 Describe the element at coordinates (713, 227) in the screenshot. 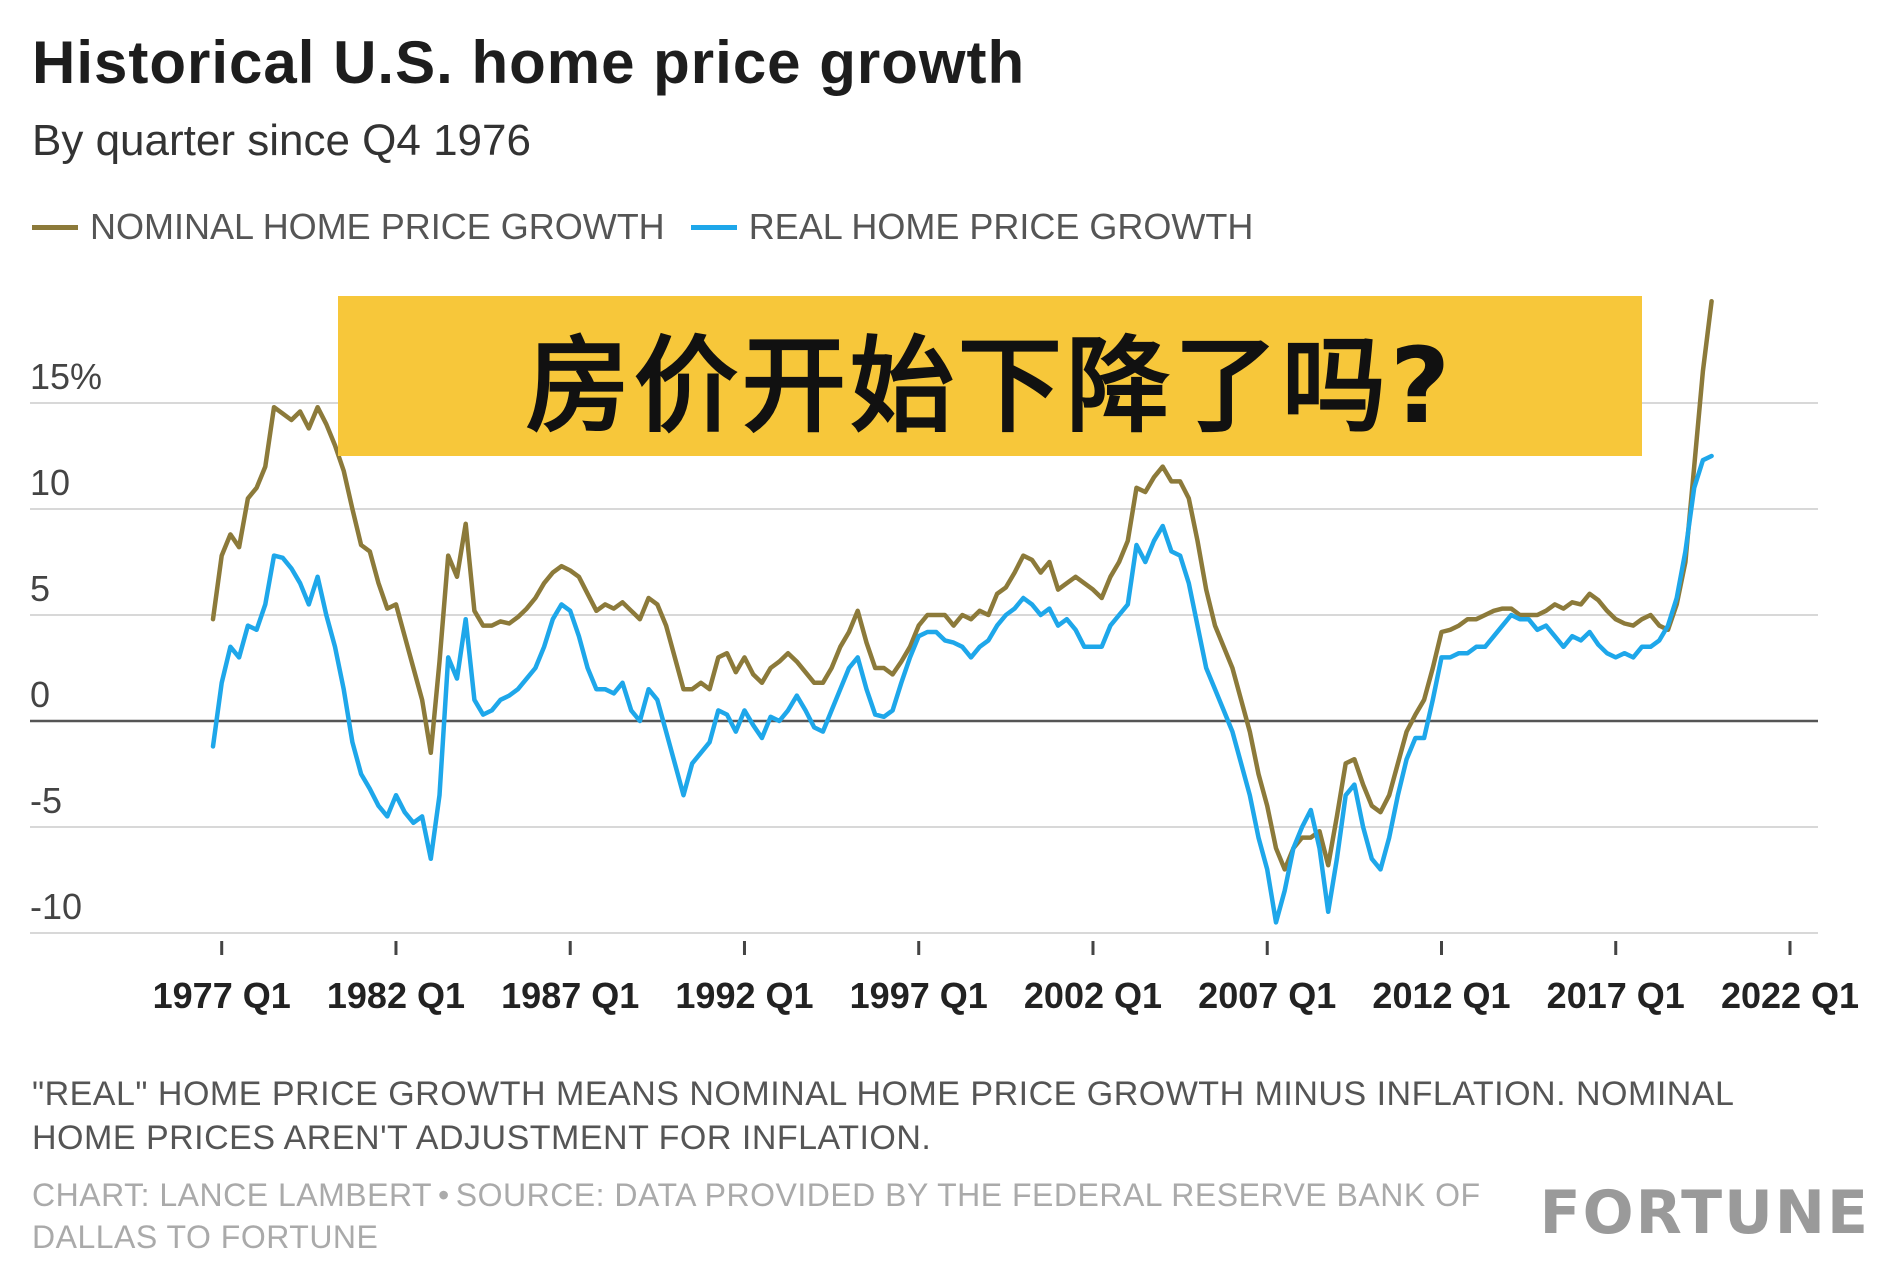

I see `legend-swatch-real` at that location.